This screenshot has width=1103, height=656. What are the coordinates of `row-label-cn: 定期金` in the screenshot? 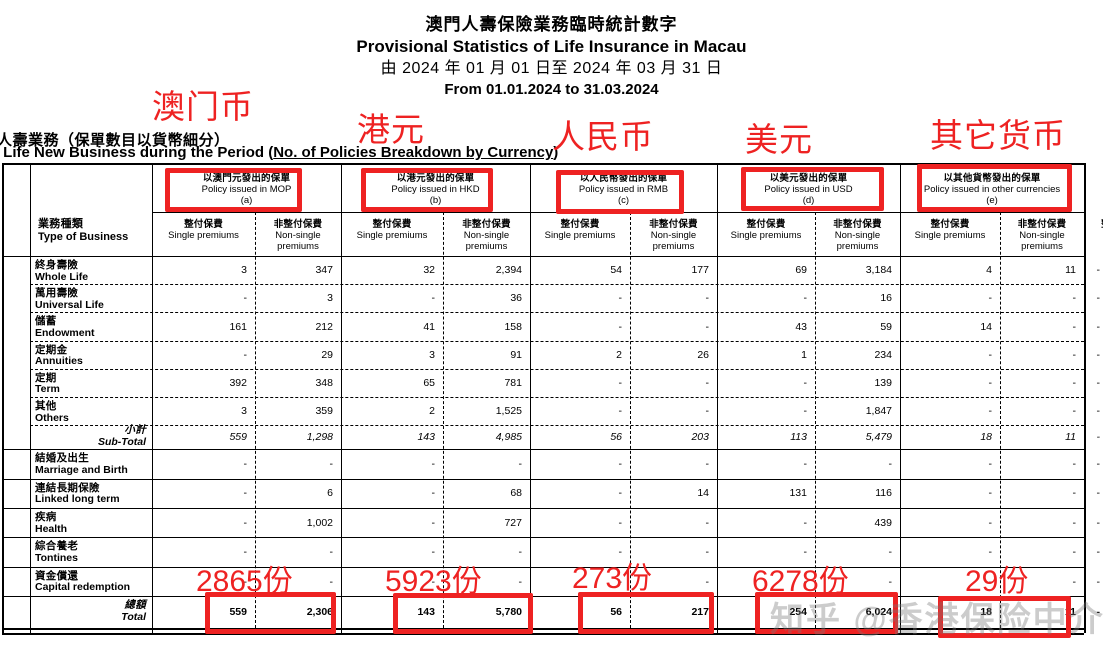 It's located at (51, 349).